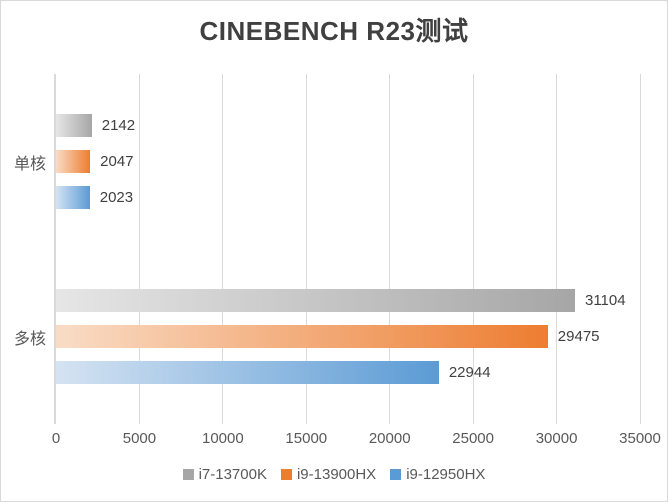  I want to click on bar-i9-12950HX-多核, so click(247, 372).